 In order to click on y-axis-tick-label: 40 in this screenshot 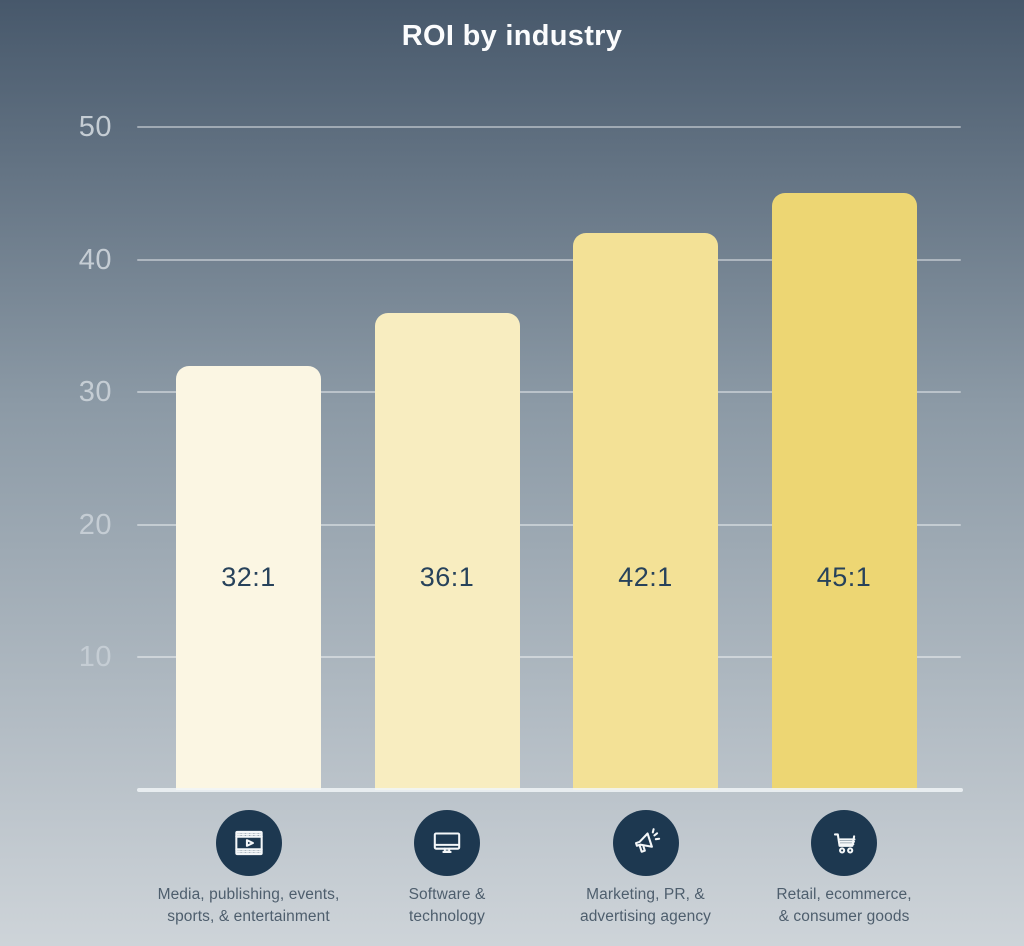, I will do `click(95, 259)`.